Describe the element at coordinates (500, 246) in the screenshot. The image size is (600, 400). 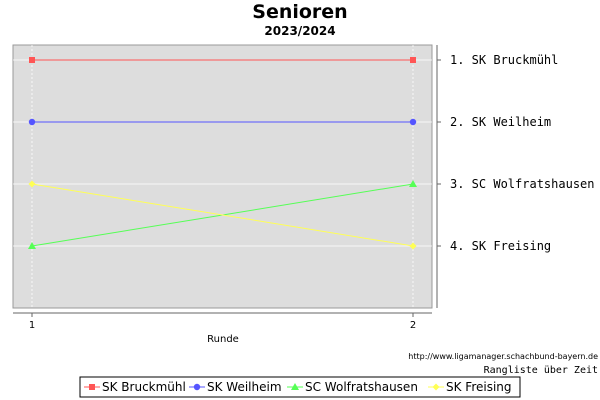
I see `rank-label: 4. SK Freising` at that location.